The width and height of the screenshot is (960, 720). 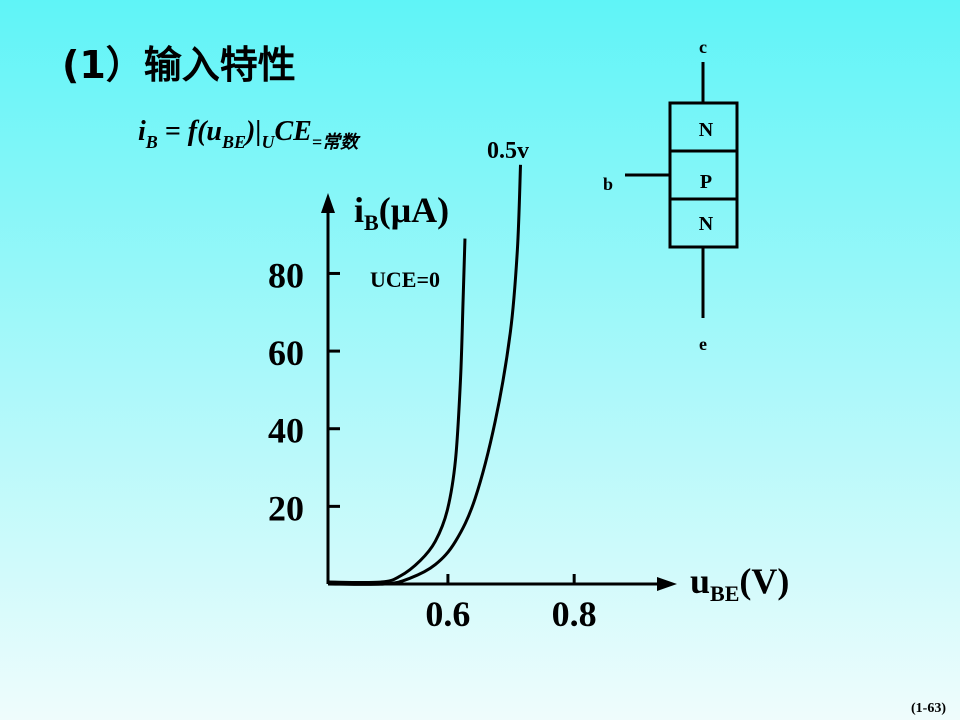 What do you see at coordinates (928, 708) in the screenshot?
I see `page-number: (1-63)` at bounding box center [928, 708].